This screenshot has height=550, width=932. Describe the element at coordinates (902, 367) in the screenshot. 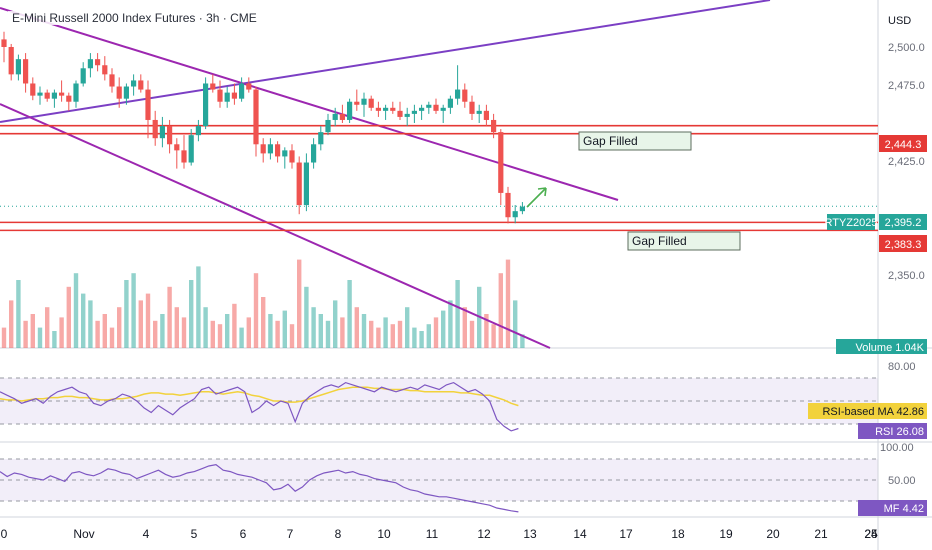

I see `rsi-axis-label: 80.00` at that location.